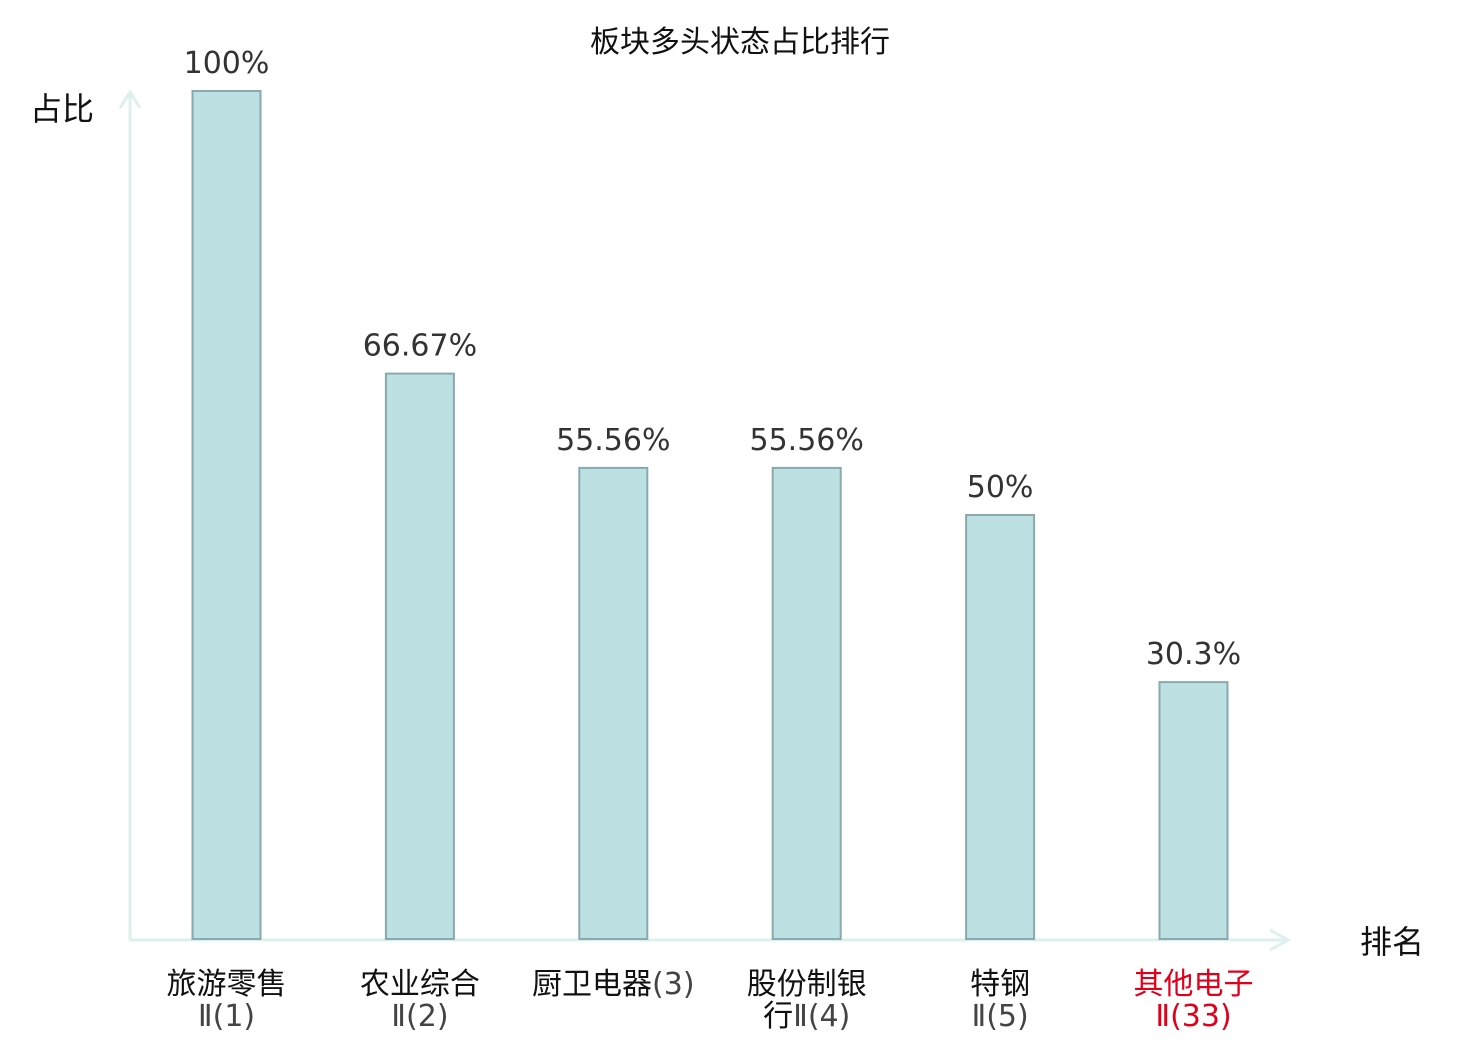 The height and width of the screenshot is (1040, 1480). Describe the element at coordinates (62, 109) in the screenshot. I see `y-axis-label: 占比` at that location.